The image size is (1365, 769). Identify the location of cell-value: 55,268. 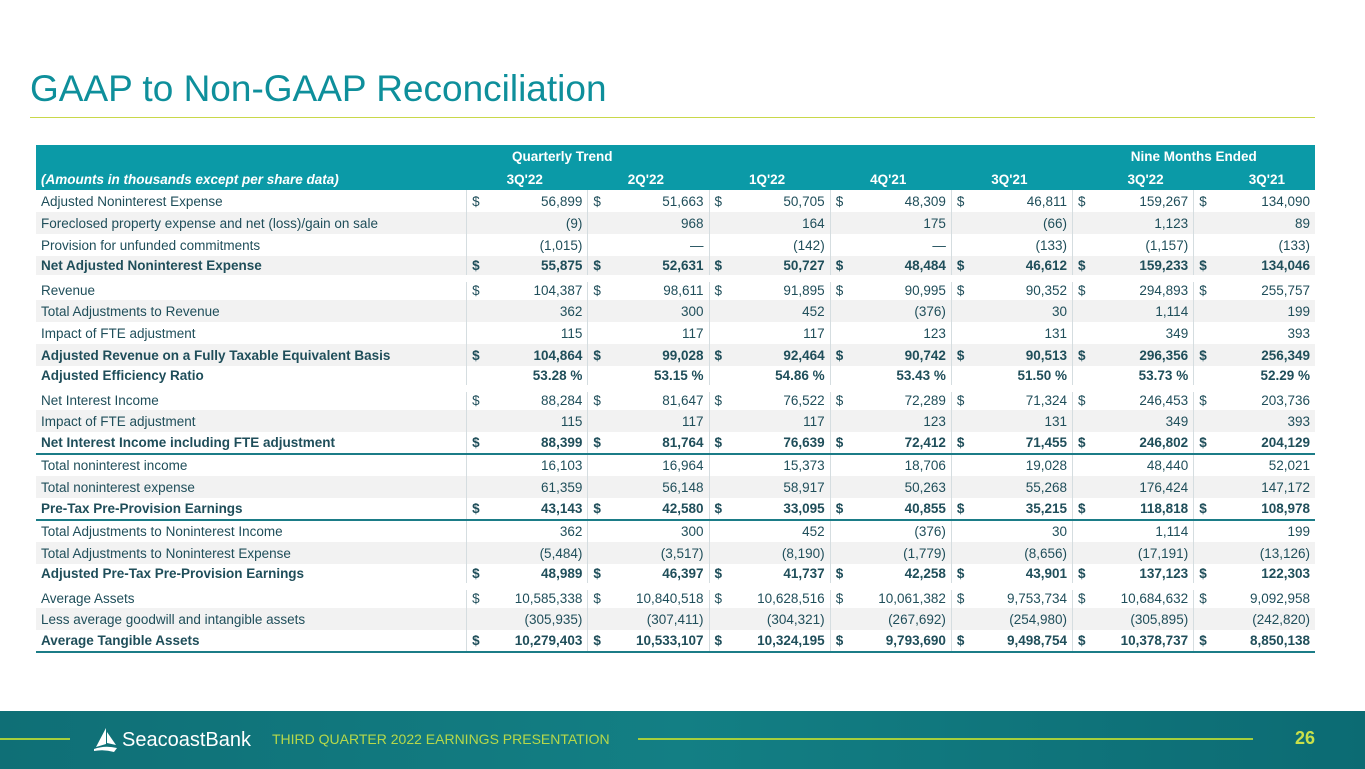
(1023, 487).